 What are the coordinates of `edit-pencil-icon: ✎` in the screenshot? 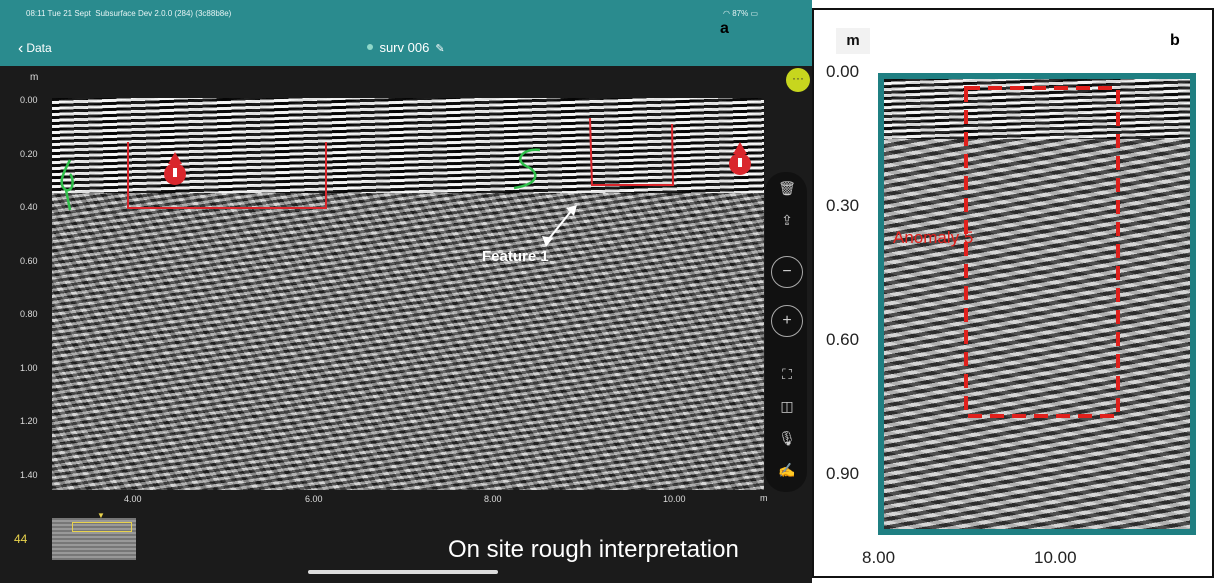 It's located at (440, 49).